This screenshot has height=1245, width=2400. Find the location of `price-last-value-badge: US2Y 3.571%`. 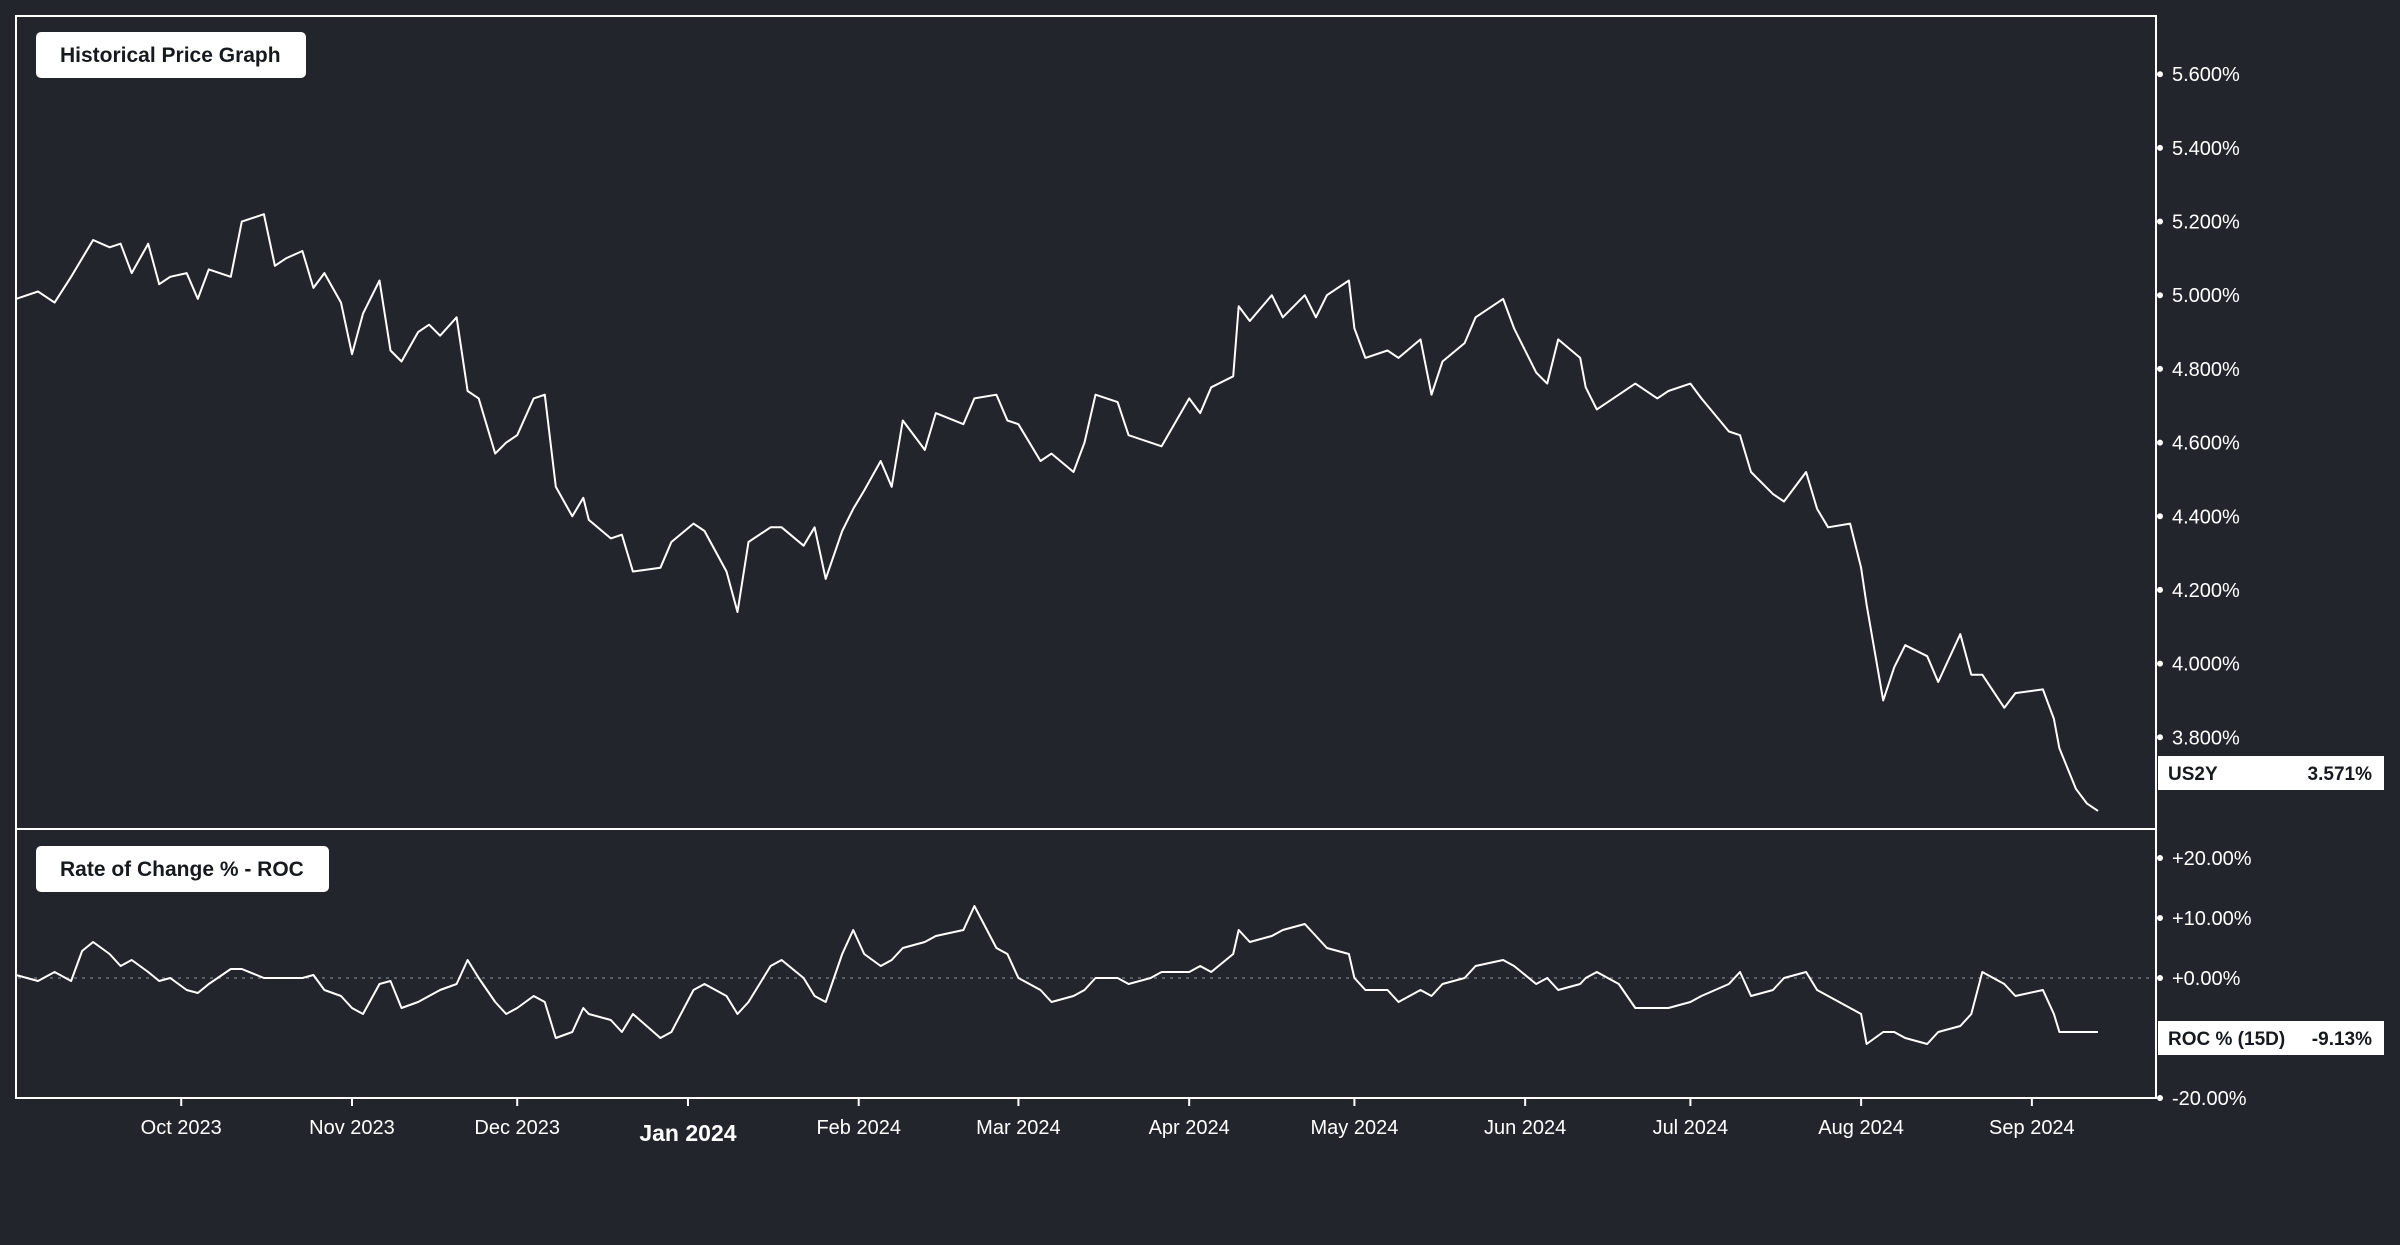

price-last-value-badge: US2Y 3.571% is located at coordinates (2271, 773).